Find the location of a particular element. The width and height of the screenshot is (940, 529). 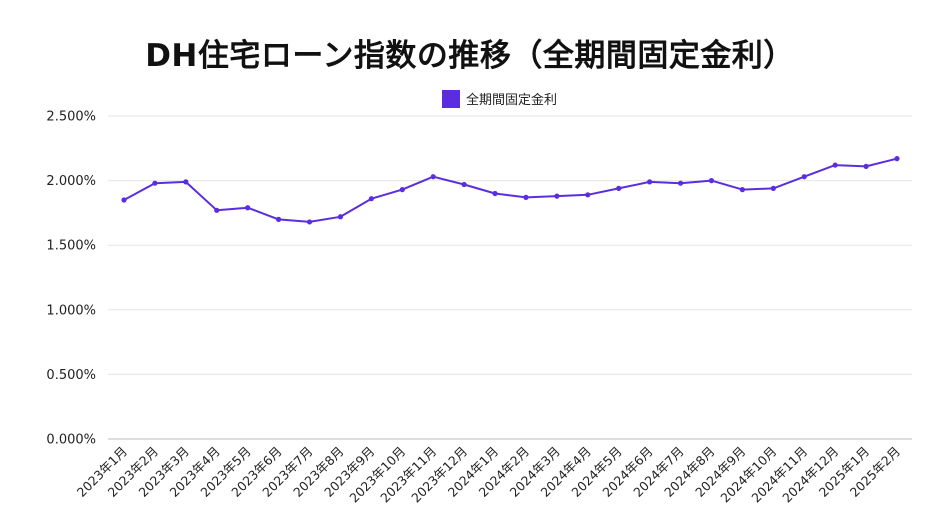

legend-label: 全期間固定金利 is located at coordinates (512, 100).